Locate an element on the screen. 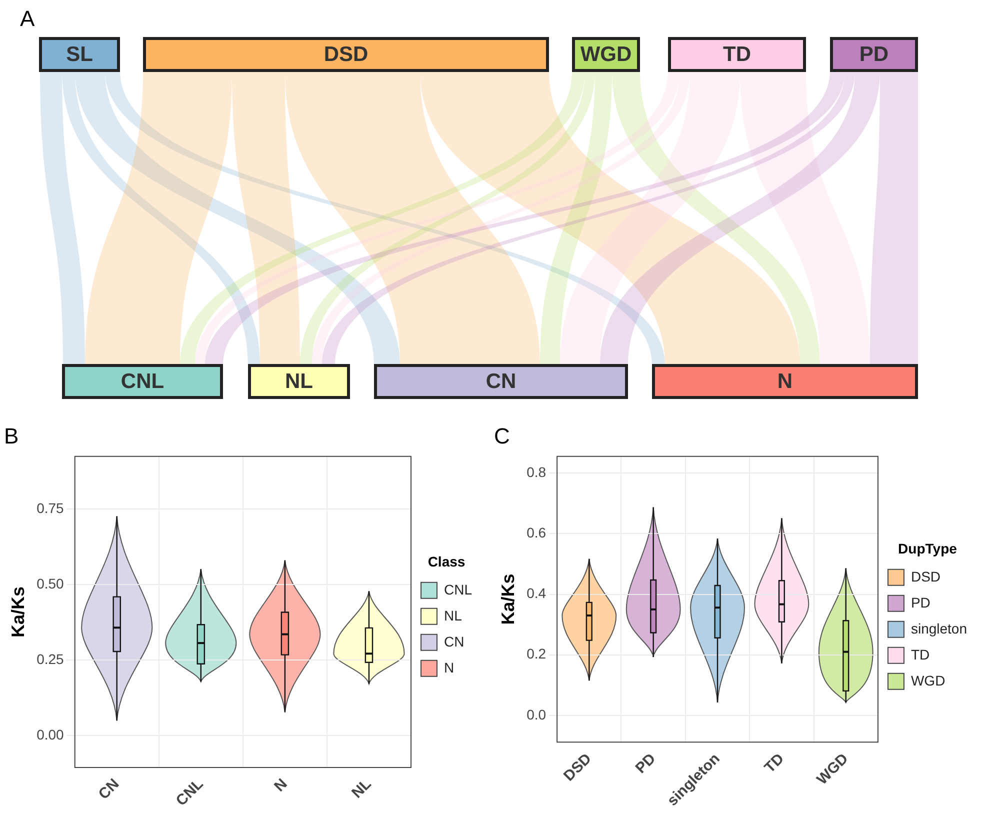 The width and height of the screenshot is (985, 818). chart-title: C is located at coordinates (502, 435).